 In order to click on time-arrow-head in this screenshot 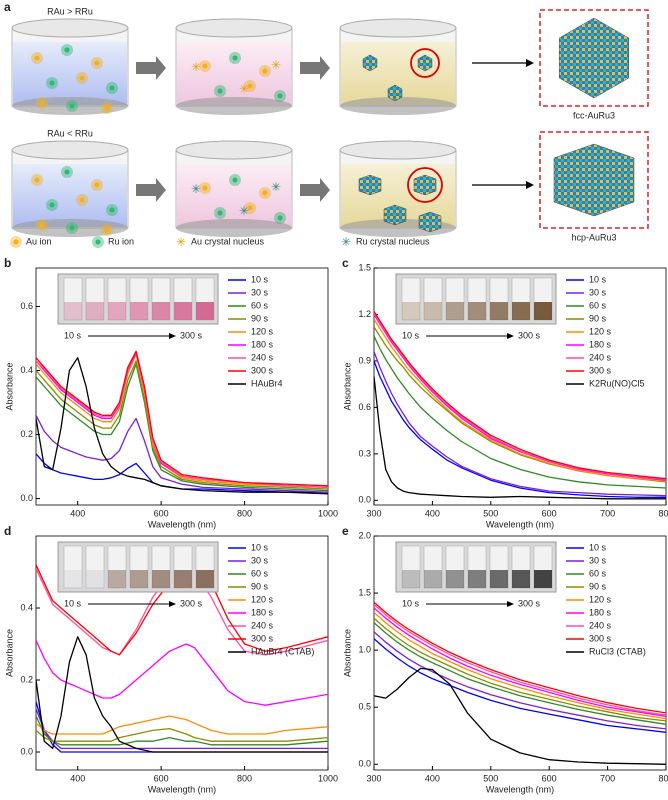, I will do `click(172, 604)`.